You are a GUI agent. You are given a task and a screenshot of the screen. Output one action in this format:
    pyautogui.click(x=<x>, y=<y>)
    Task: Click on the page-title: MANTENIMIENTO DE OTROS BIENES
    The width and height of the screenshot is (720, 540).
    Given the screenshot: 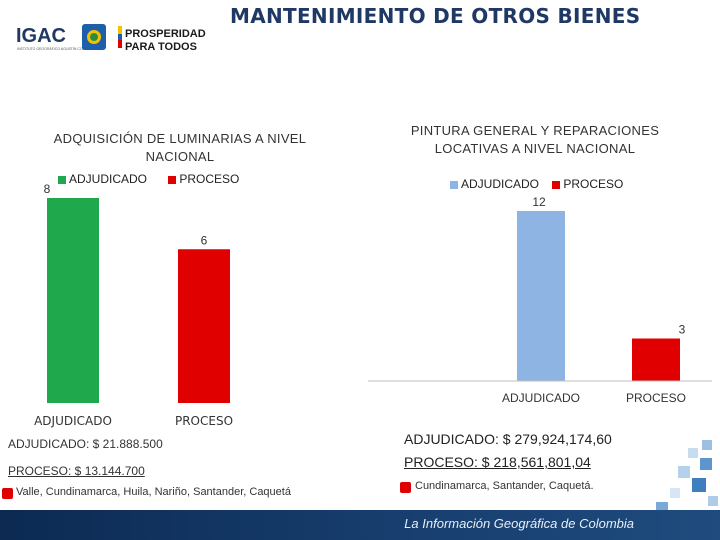 What is the action you would take?
    pyautogui.click(x=435, y=16)
    